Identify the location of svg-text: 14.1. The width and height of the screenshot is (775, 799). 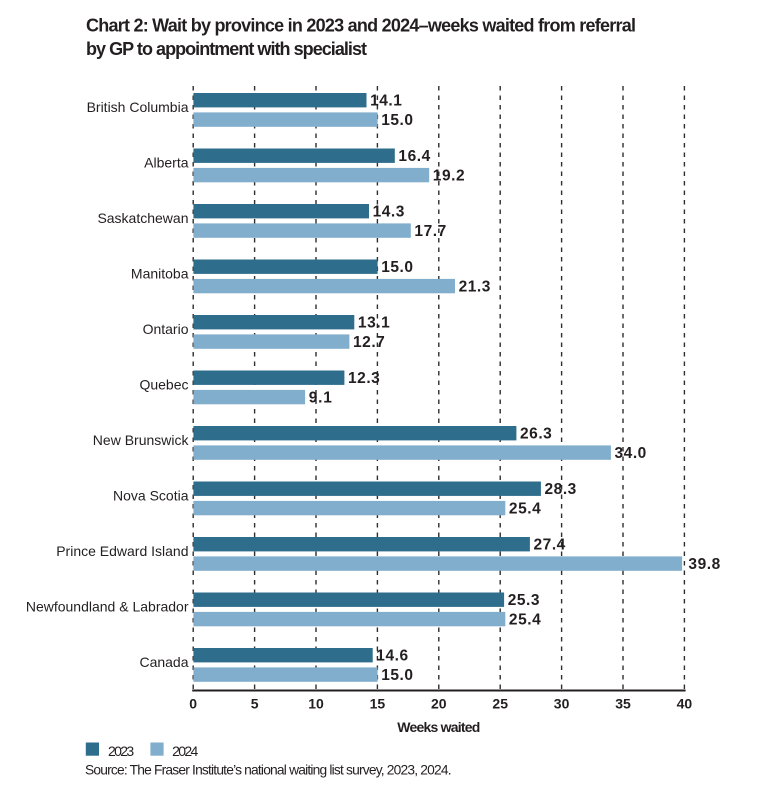
(386, 101).